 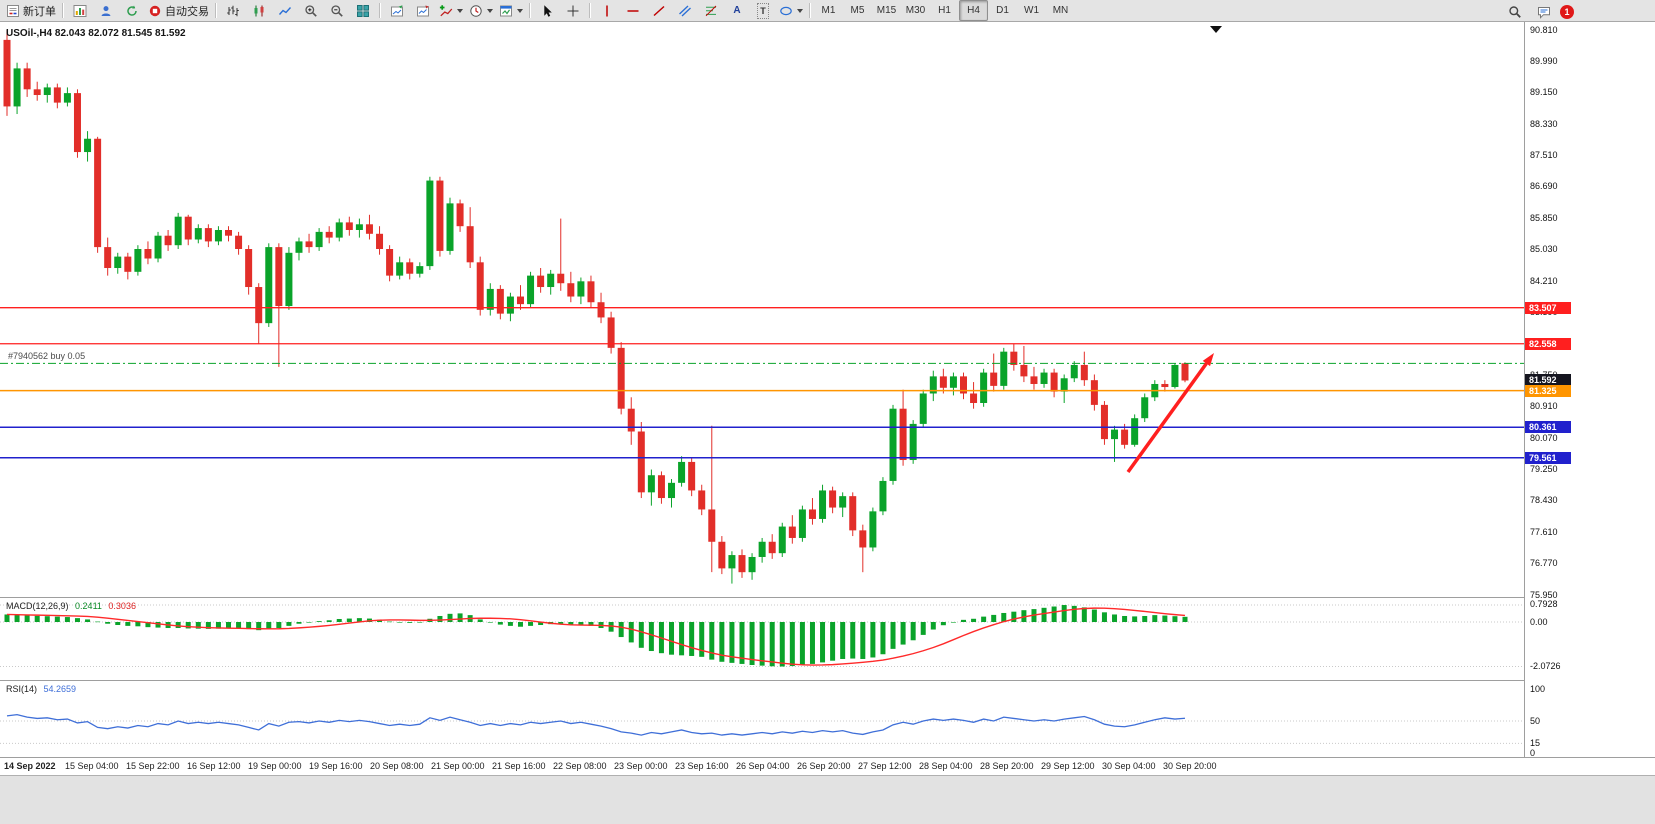 I want to click on rsi-axis-tick: 15, so click(x=1535, y=742).